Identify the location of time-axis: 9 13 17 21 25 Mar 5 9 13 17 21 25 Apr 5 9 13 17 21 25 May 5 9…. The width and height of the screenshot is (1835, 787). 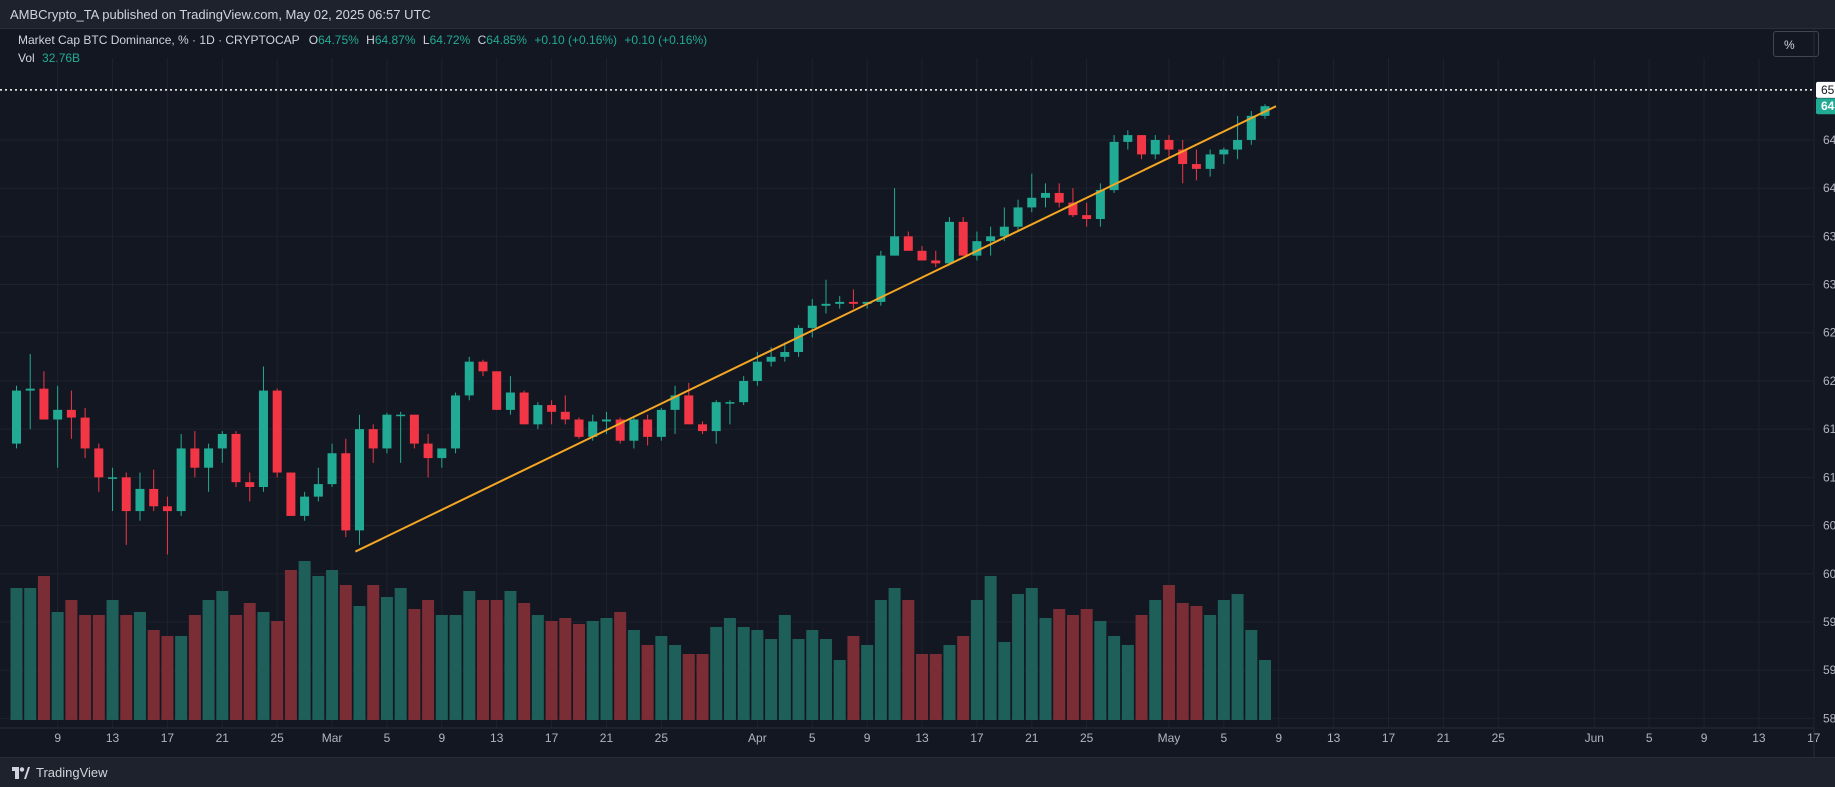
(937, 738).